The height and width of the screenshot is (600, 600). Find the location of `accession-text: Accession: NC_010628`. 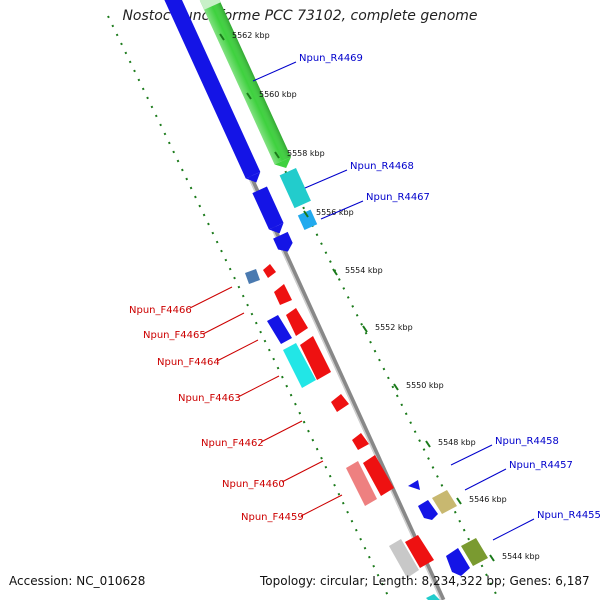

accession-text: Accession: NC_010628 is located at coordinates (77, 581).